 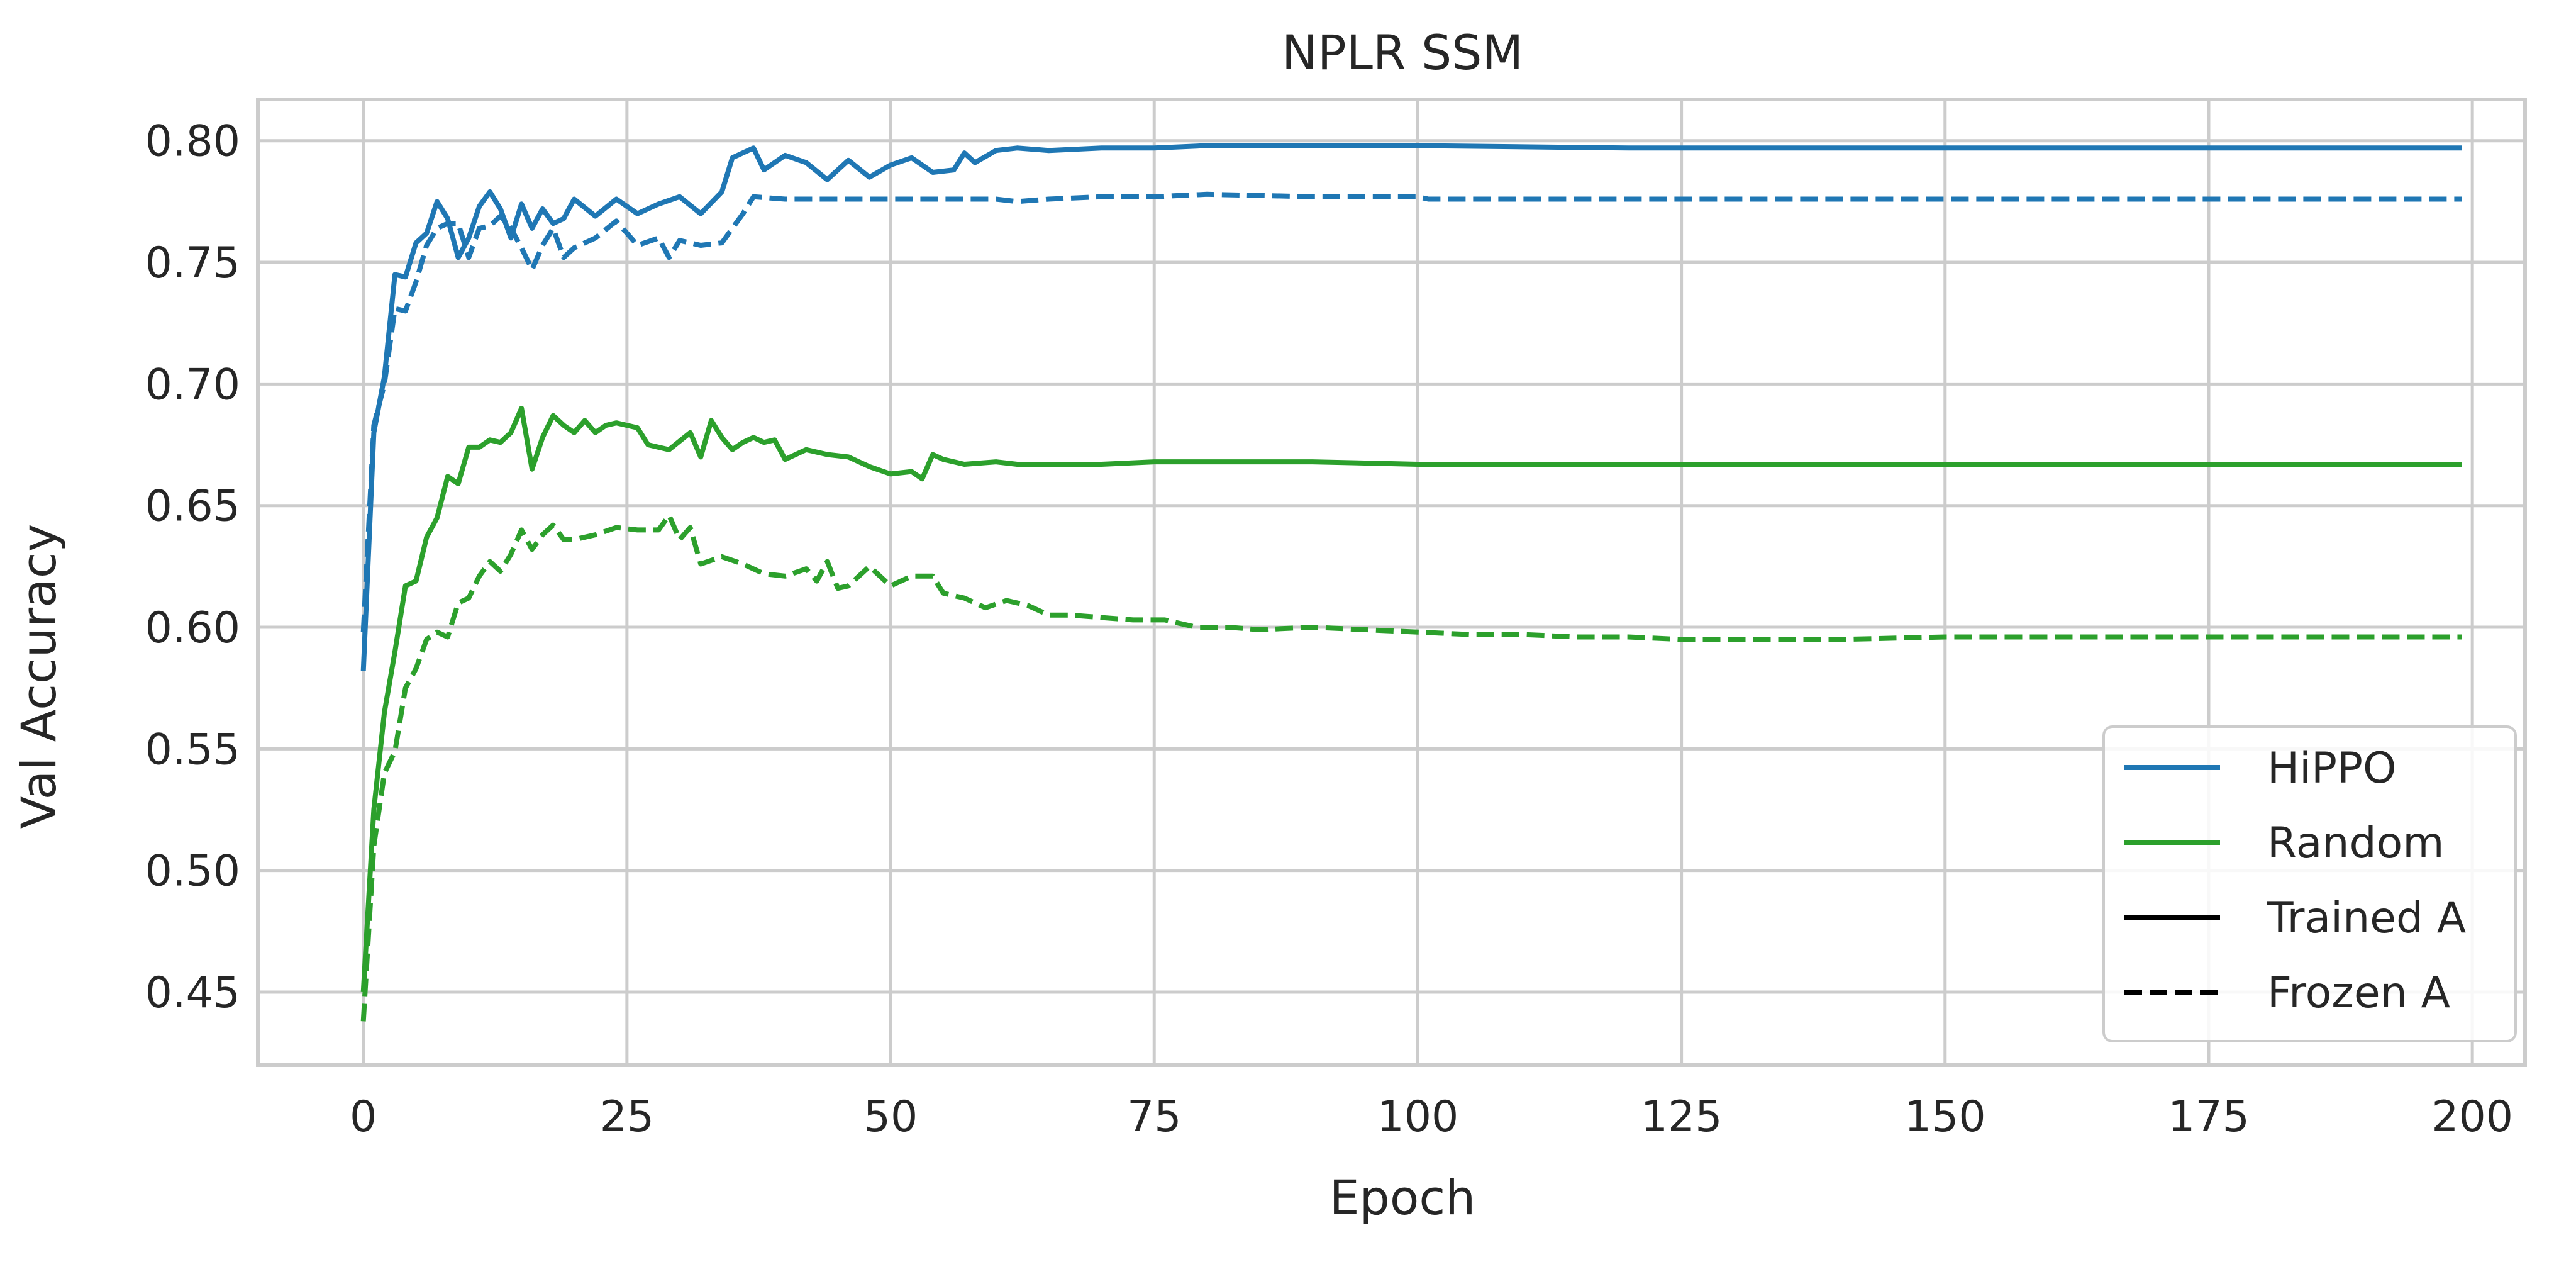 I want to click on x-tick-label: 75, so click(x=1154, y=1117).